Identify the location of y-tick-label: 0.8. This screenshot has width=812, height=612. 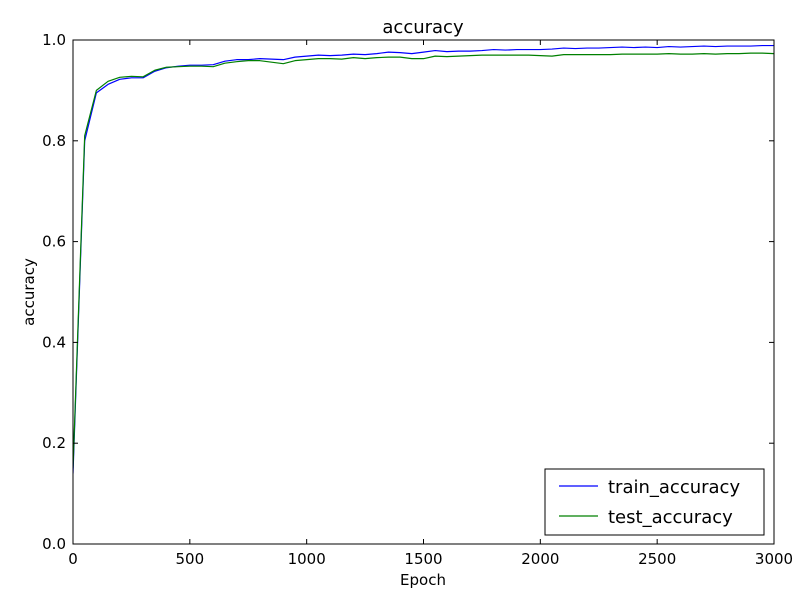
(54, 141).